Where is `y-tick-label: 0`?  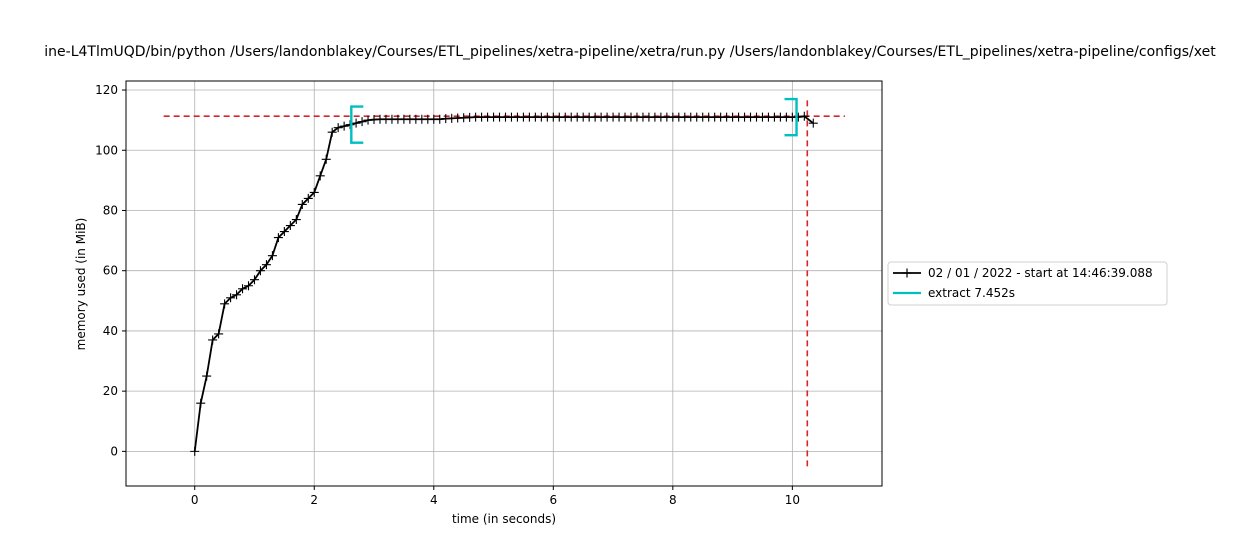 y-tick-label: 0 is located at coordinates (114, 451).